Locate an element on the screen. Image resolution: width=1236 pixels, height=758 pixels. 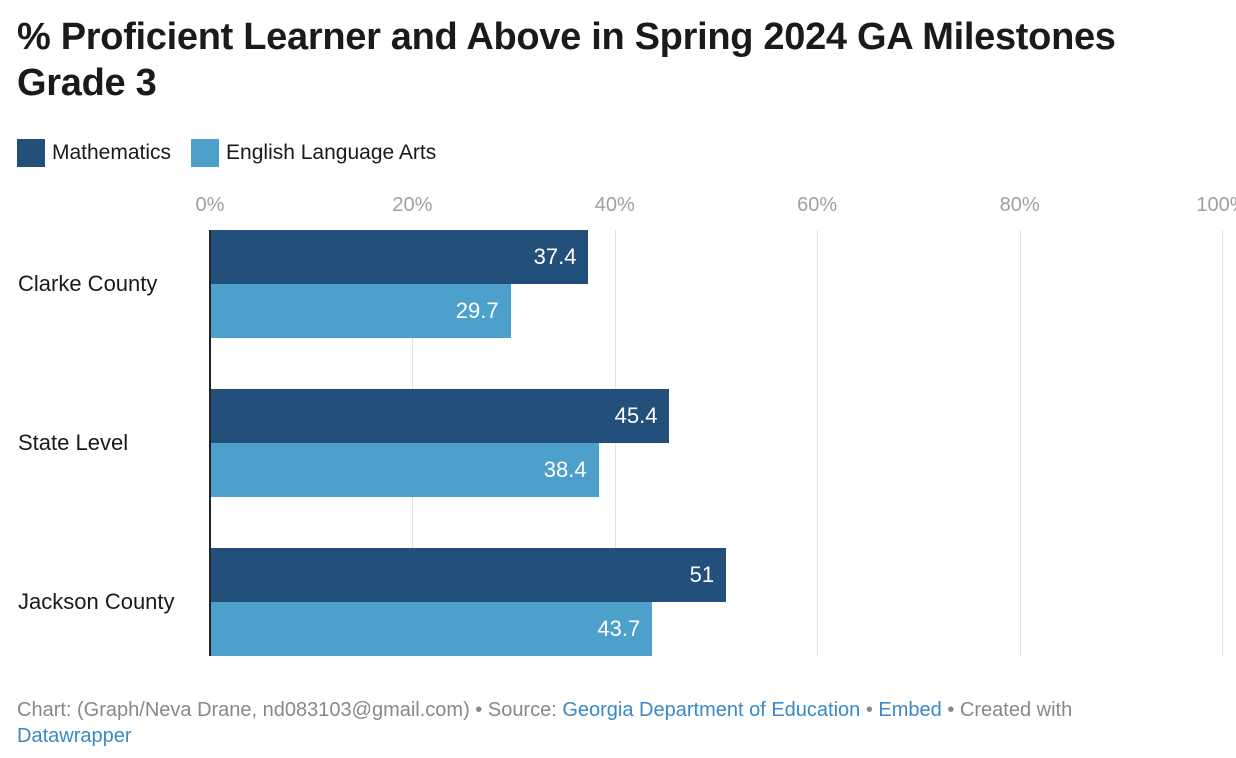
y-axis-line is located at coordinates (210, 443).